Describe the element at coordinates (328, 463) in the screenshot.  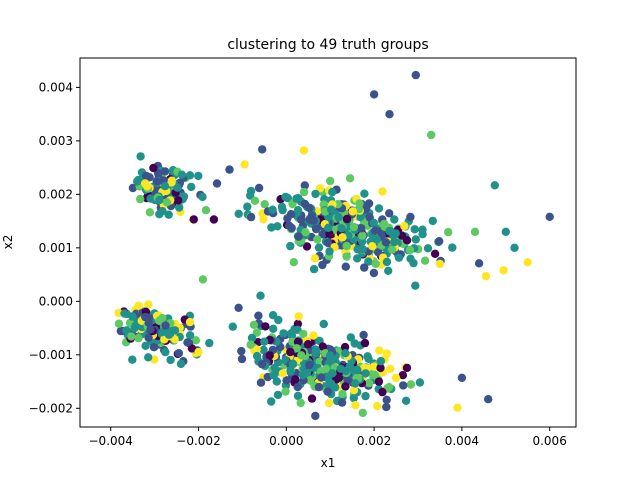
I see `x-axis-label: x1` at that location.